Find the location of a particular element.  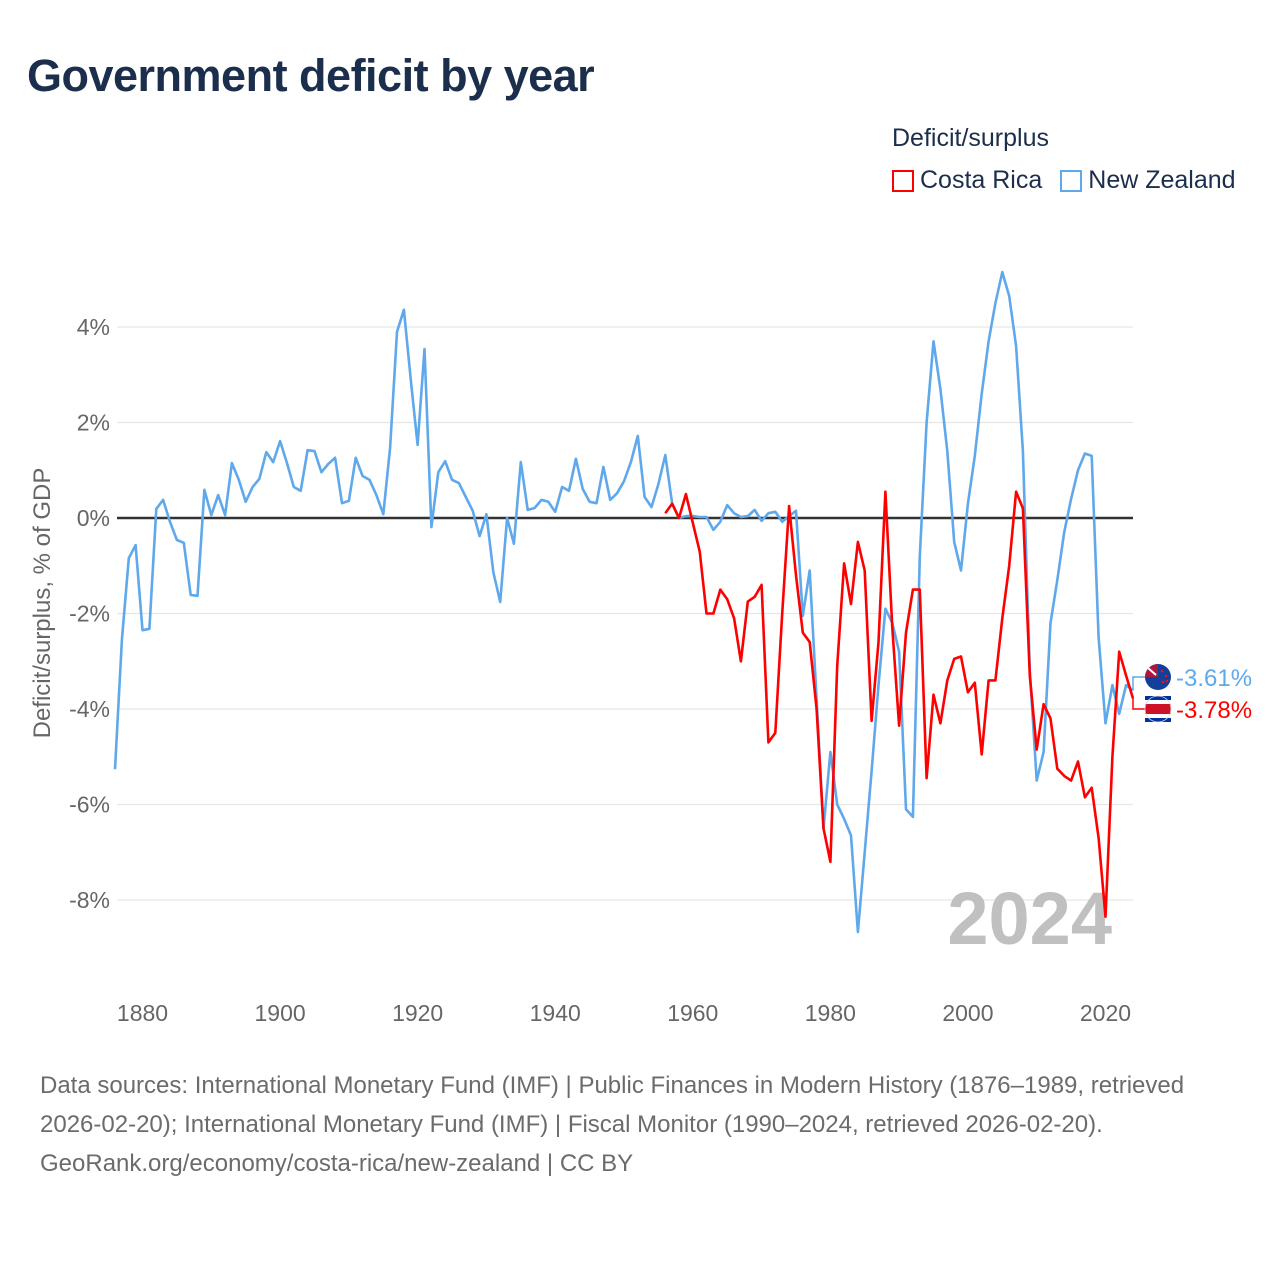

y-tick-label: -2% is located at coordinates (89, 614).